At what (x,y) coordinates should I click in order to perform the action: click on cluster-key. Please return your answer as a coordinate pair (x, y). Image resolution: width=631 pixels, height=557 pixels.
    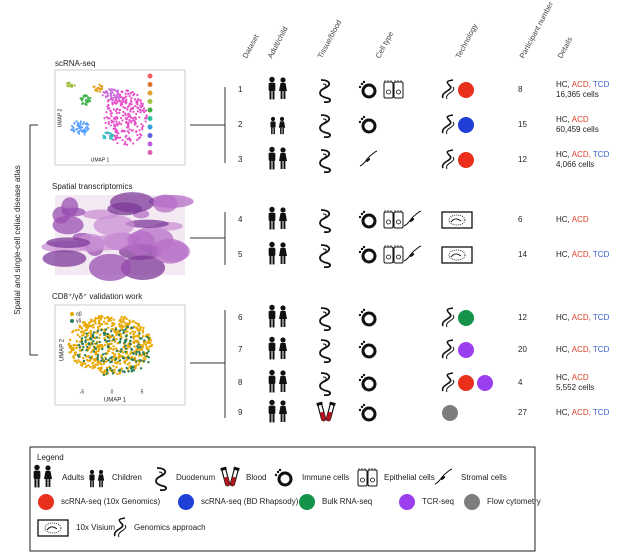
    Looking at the image, I should click on (150, 127).